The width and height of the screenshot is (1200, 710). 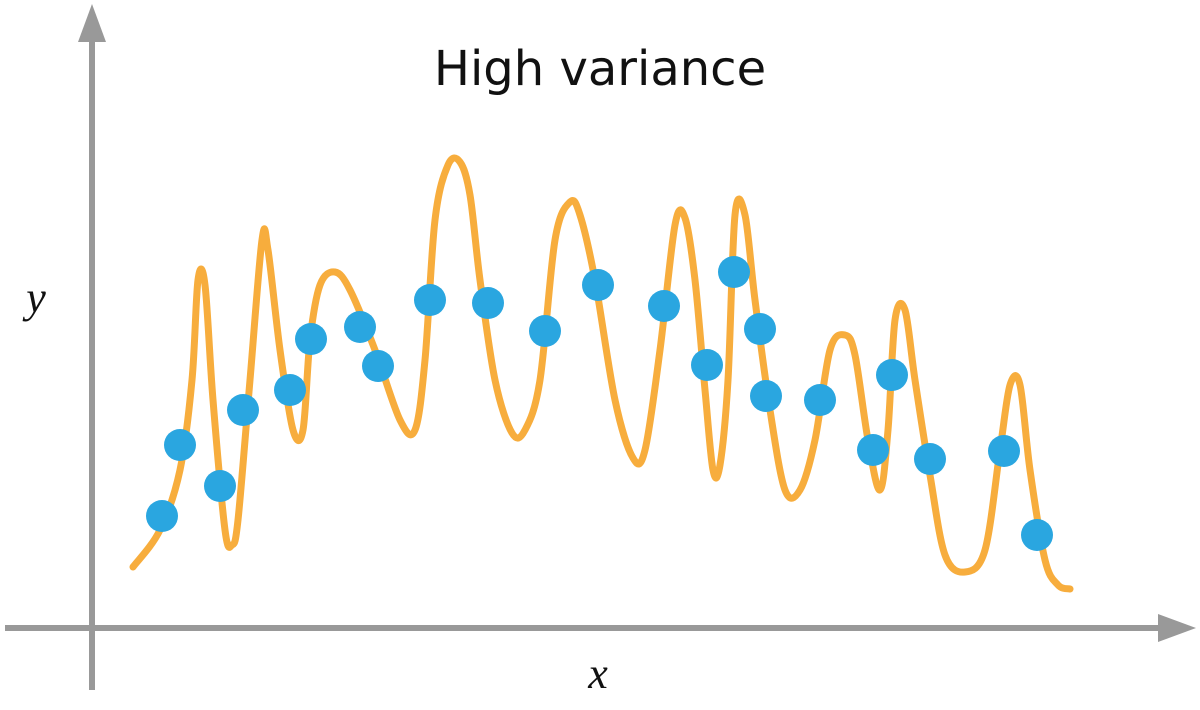 What do you see at coordinates (92, 23) in the screenshot?
I see `y-arrow` at bounding box center [92, 23].